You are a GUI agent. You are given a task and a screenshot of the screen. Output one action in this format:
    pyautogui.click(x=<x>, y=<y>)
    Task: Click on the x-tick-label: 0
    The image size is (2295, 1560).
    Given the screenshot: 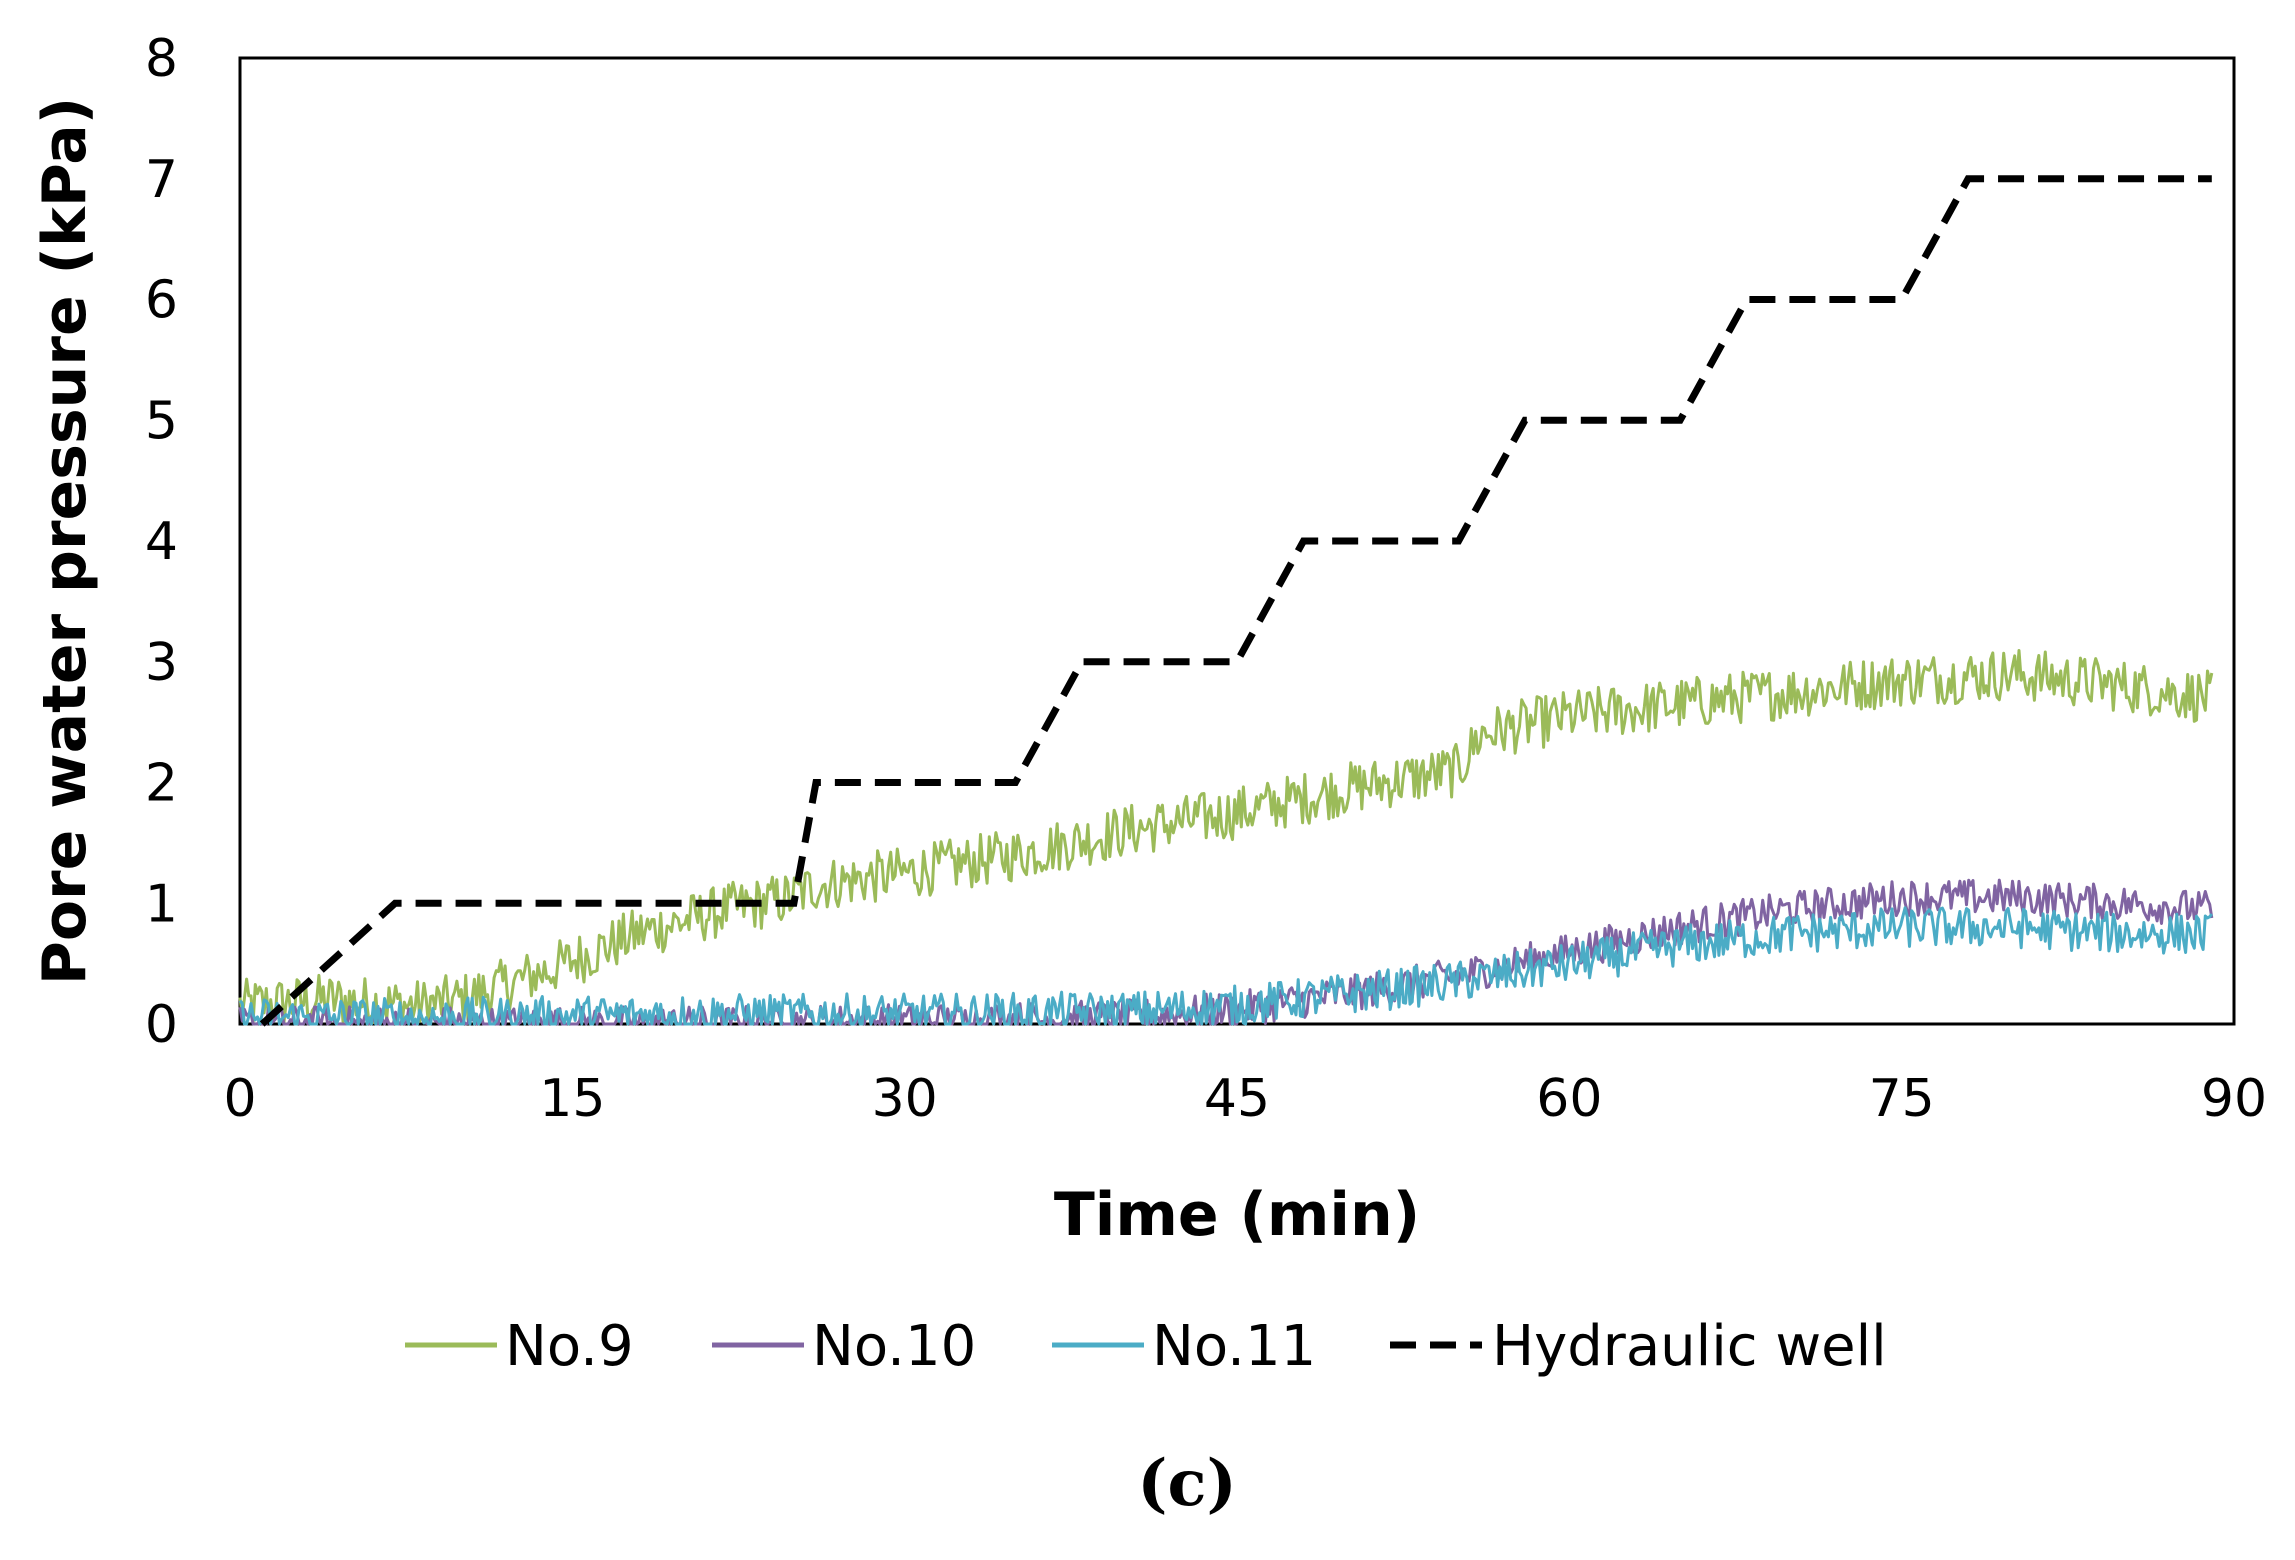 What is the action you would take?
    pyautogui.click(x=239, y=1099)
    